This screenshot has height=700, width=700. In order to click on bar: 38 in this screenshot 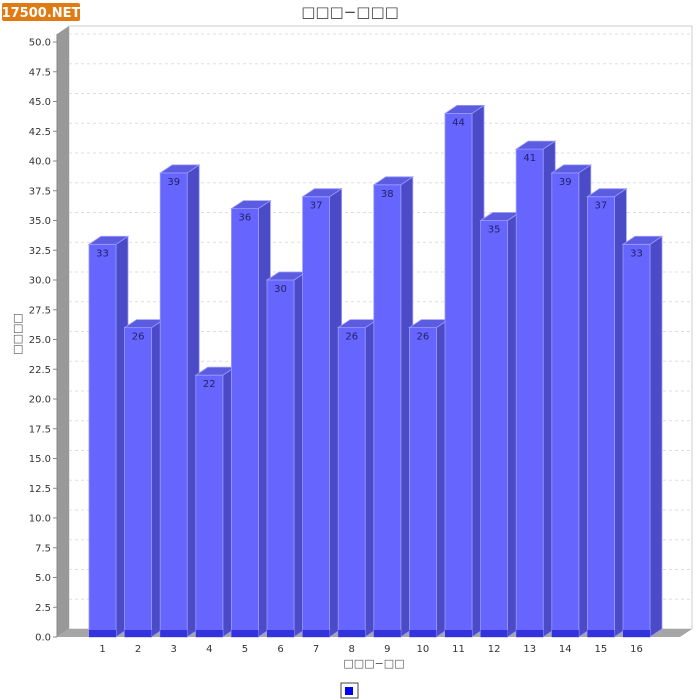, I will do `click(393, 407)`.